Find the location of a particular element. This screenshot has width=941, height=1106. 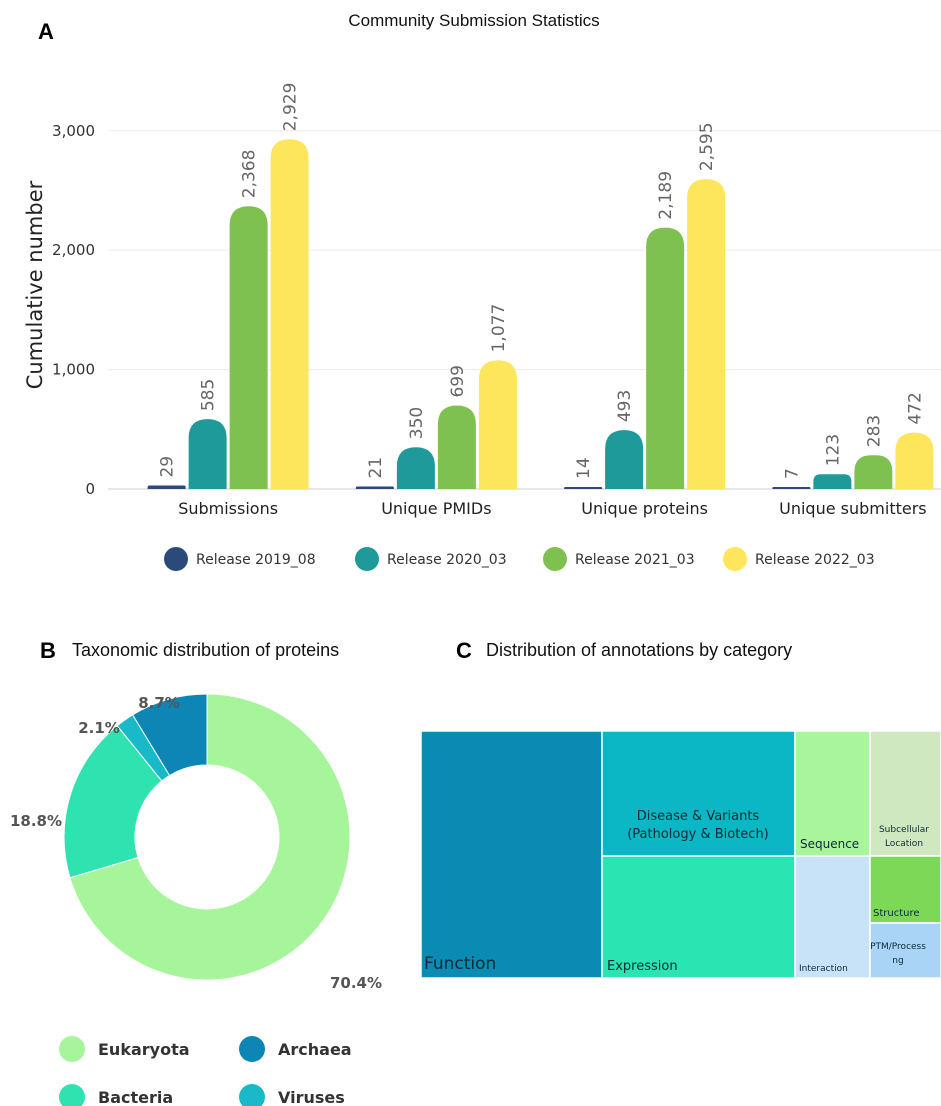

x-tick-label: Unique PMIDs is located at coordinates (436, 508).